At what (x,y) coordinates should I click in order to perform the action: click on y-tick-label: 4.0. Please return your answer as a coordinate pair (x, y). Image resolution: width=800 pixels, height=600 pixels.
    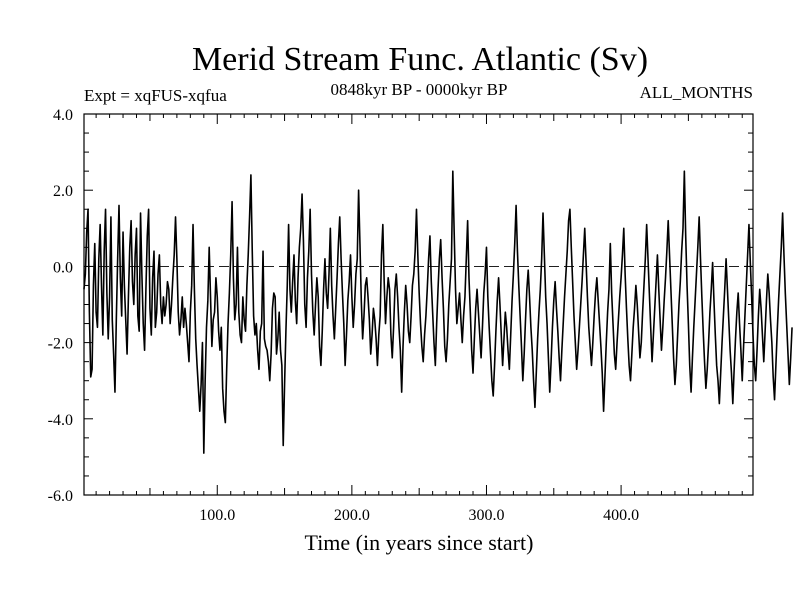
    Looking at the image, I should click on (63, 115).